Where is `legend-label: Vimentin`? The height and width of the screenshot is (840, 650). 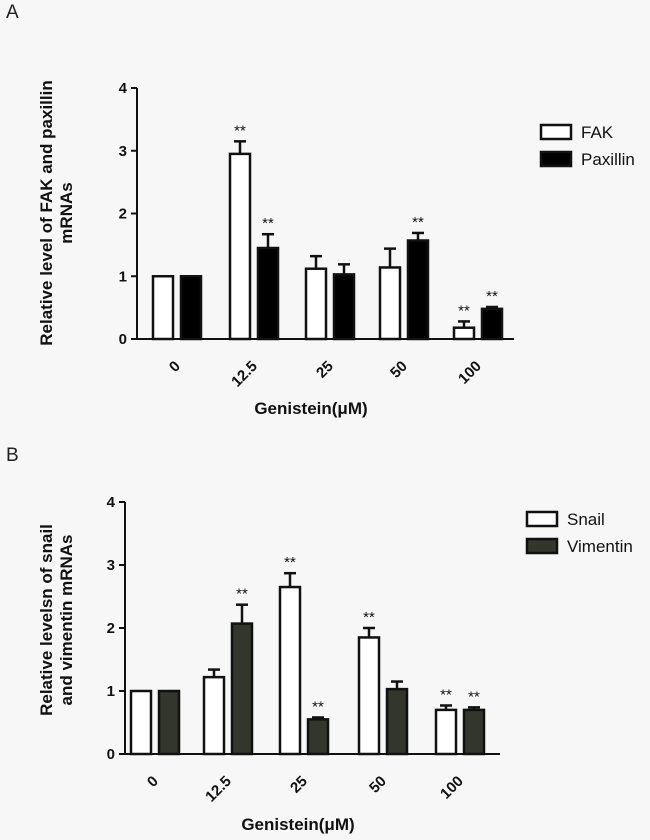
legend-label: Vimentin is located at coordinates (600, 546).